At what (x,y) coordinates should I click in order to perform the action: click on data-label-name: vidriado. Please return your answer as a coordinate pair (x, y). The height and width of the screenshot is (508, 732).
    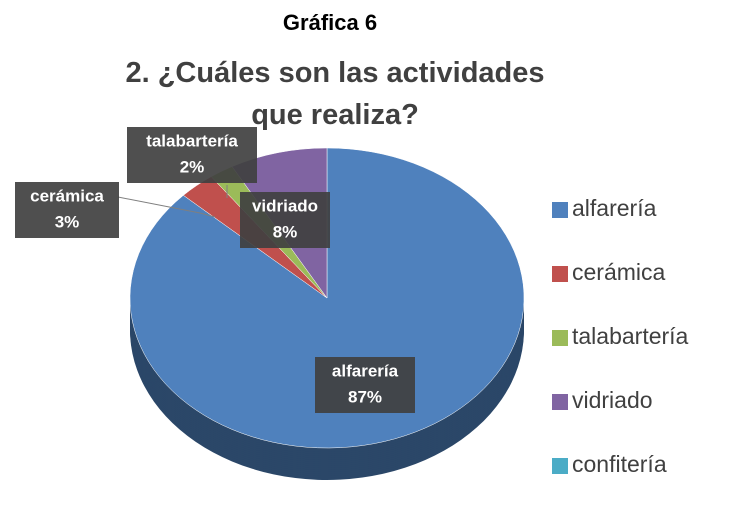
    Looking at the image, I should click on (285, 205).